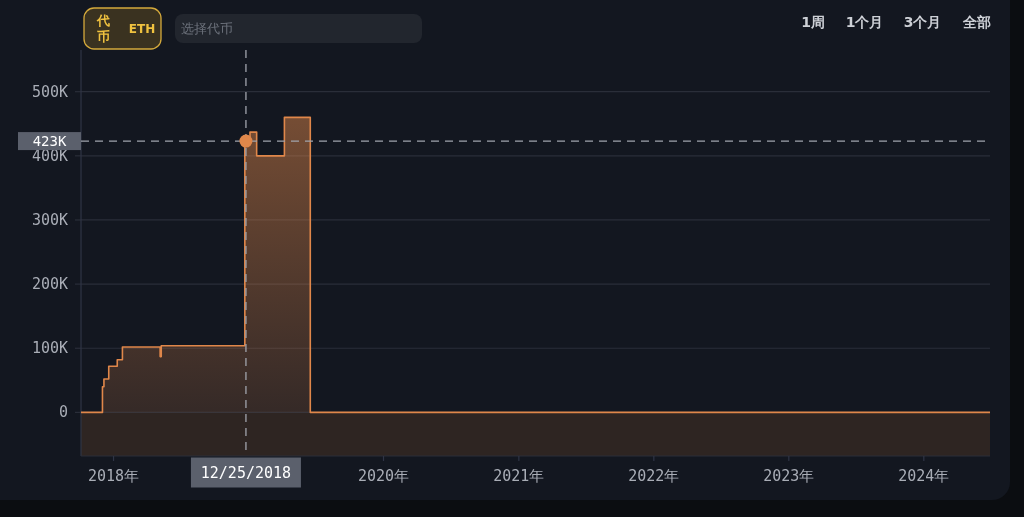  What do you see at coordinates (976, 22) in the screenshot?
I see `text: 全部` at bounding box center [976, 22].